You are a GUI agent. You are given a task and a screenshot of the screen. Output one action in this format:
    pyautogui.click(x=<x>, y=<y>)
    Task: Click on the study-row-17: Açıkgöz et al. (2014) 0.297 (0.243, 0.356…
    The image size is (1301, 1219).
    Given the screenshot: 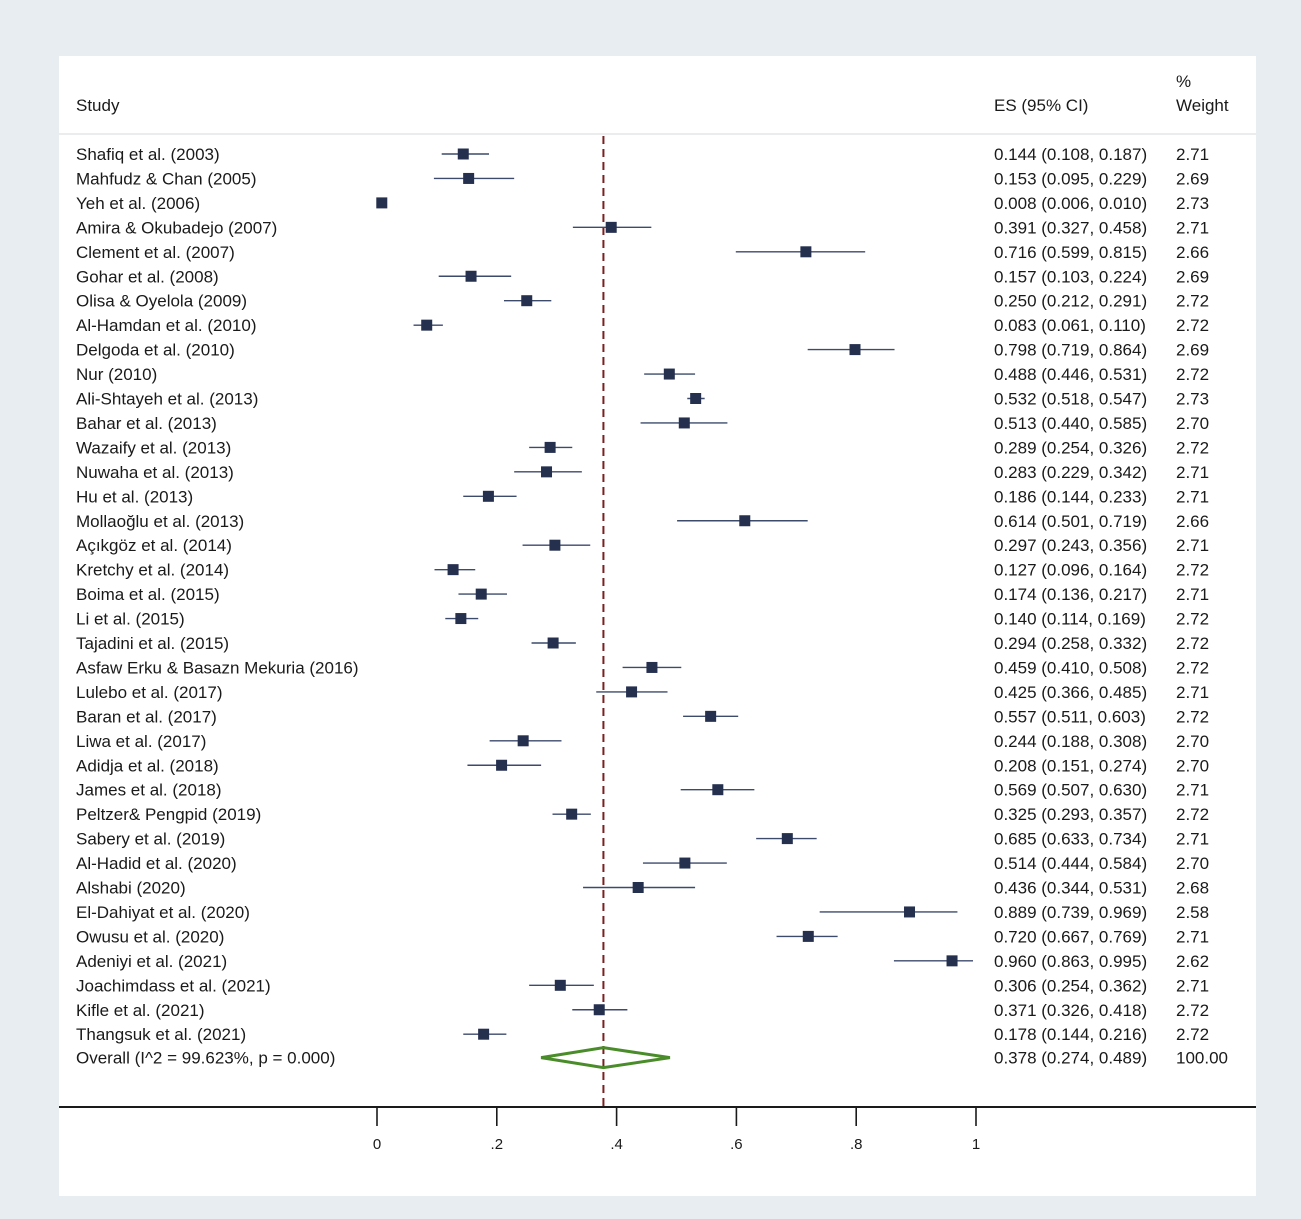 What is the action you would take?
    pyautogui.click(x=642, y=545)
    